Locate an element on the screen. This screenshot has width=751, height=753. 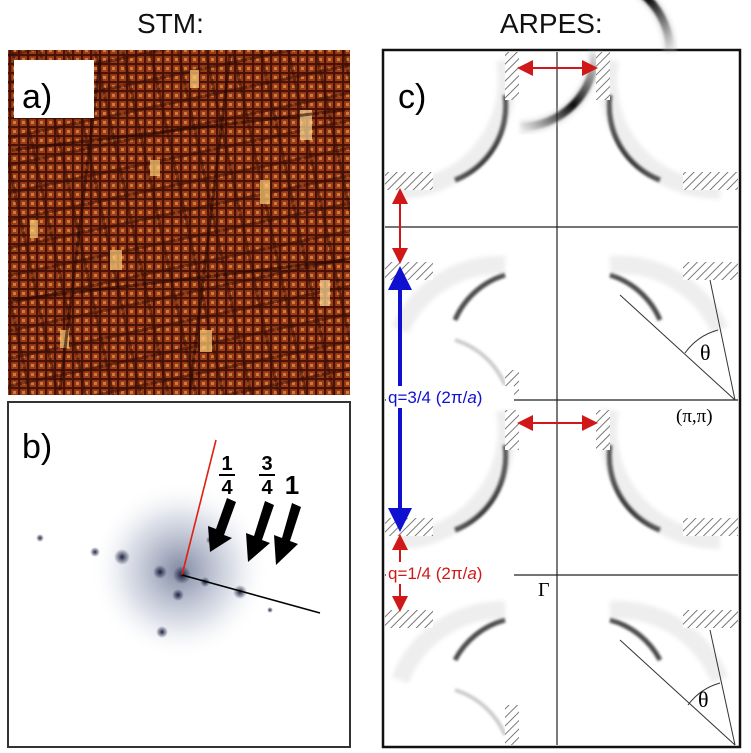
frac-three-quarter-den: 4 is located at coordinates (267, 488).